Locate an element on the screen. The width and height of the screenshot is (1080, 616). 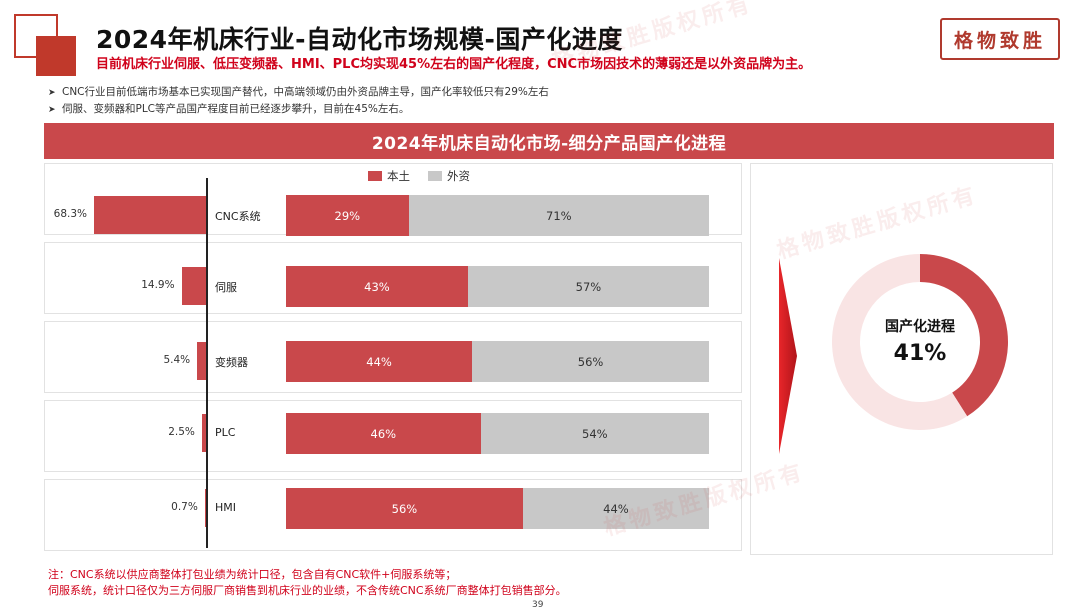
bullet-item: ➤ 伺服、变频器和PLC等产品国产程度目前已经逐步攀升，目前在45%左右。 is located at coordinates (298, 109).